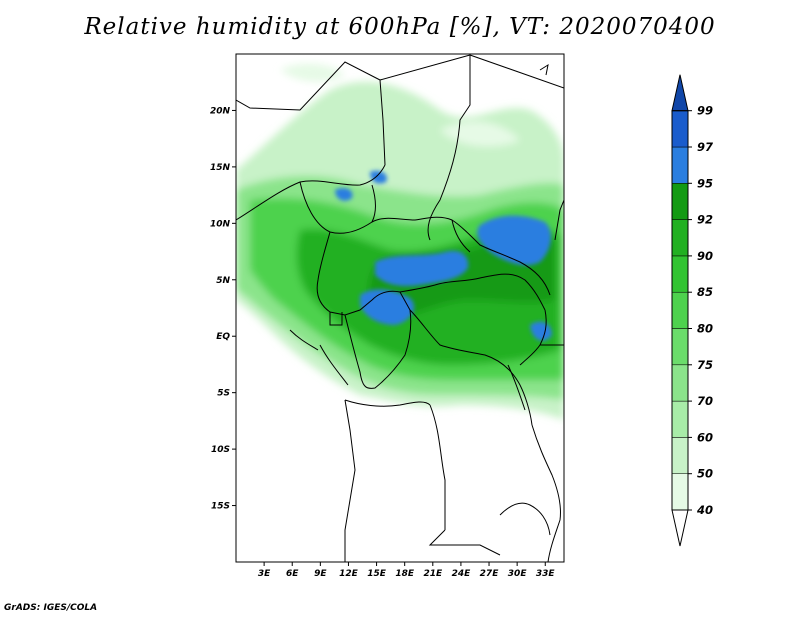  Describe the element at coordinates (705, 437) in the screenshot. I see `colorbar-label: 60` at that location.